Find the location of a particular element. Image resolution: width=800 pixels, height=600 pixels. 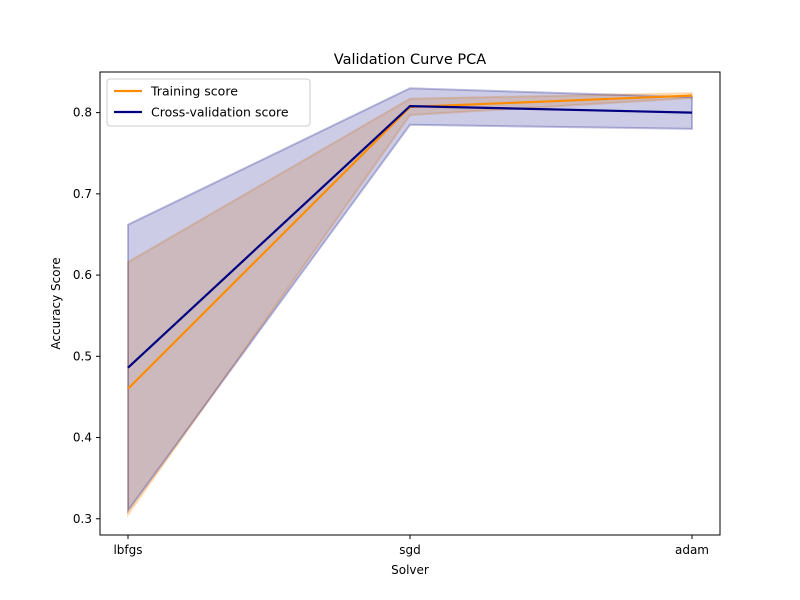

legend-box is located at coordinates (208, 102).